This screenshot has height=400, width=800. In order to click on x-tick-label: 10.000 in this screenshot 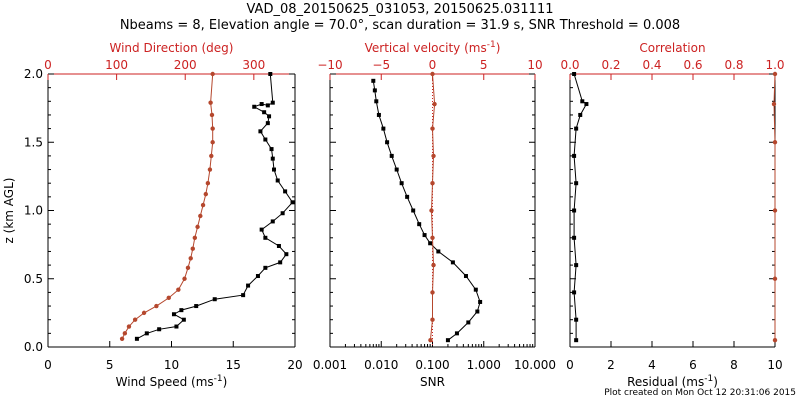, I will do `click(535, 365)`.